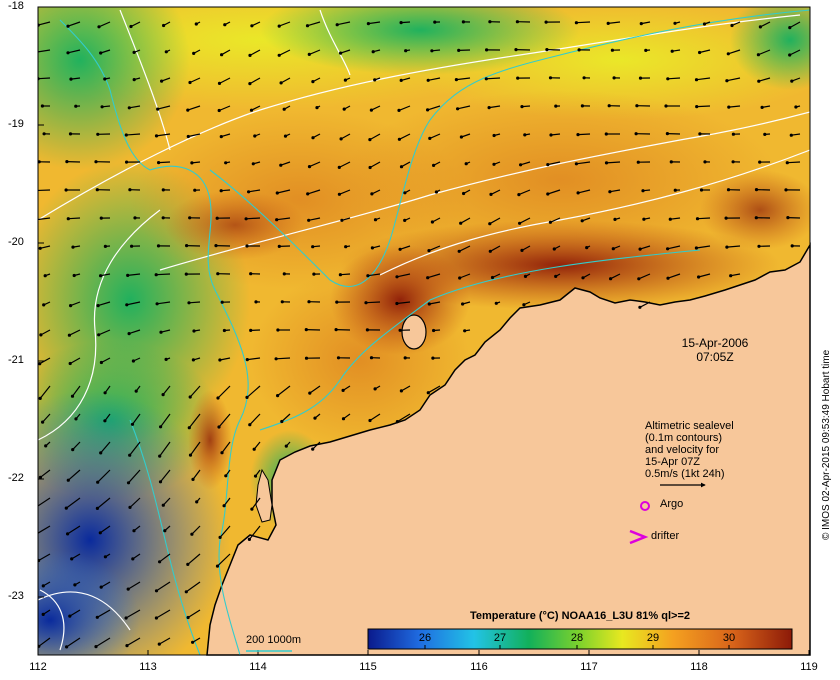  What do you see at coordinates (580, 639) in the screenshot?
I see `colorbar` at bounding box center [580, 639].